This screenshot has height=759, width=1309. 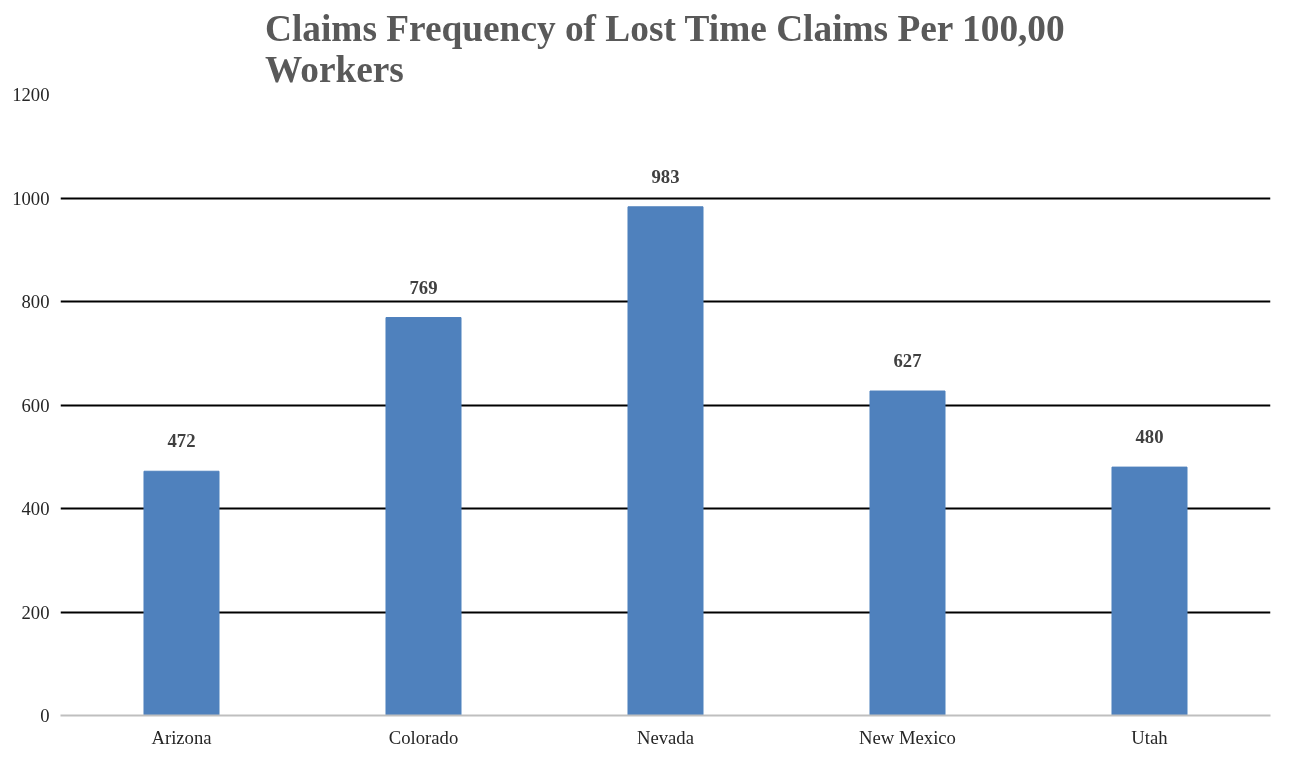 What do you see at coordinates (35, 301) in the screenshot?
I see `y-tick-label: 800` at bounding box center [35, 301].